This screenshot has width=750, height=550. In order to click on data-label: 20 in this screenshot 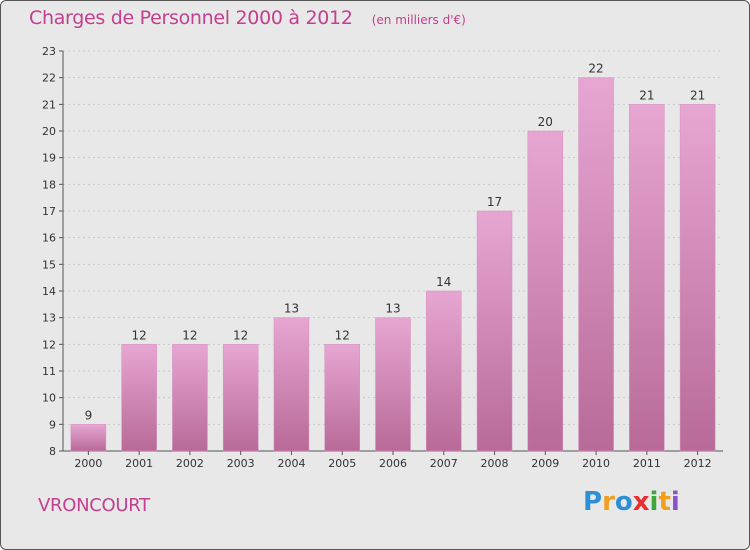, I will do `click(545, 122)`.